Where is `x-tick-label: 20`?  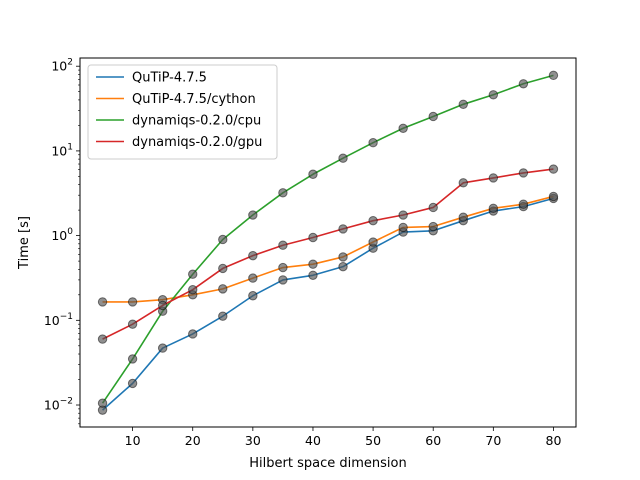
x-tick-label: 20 is located at coordinates (193, 440).